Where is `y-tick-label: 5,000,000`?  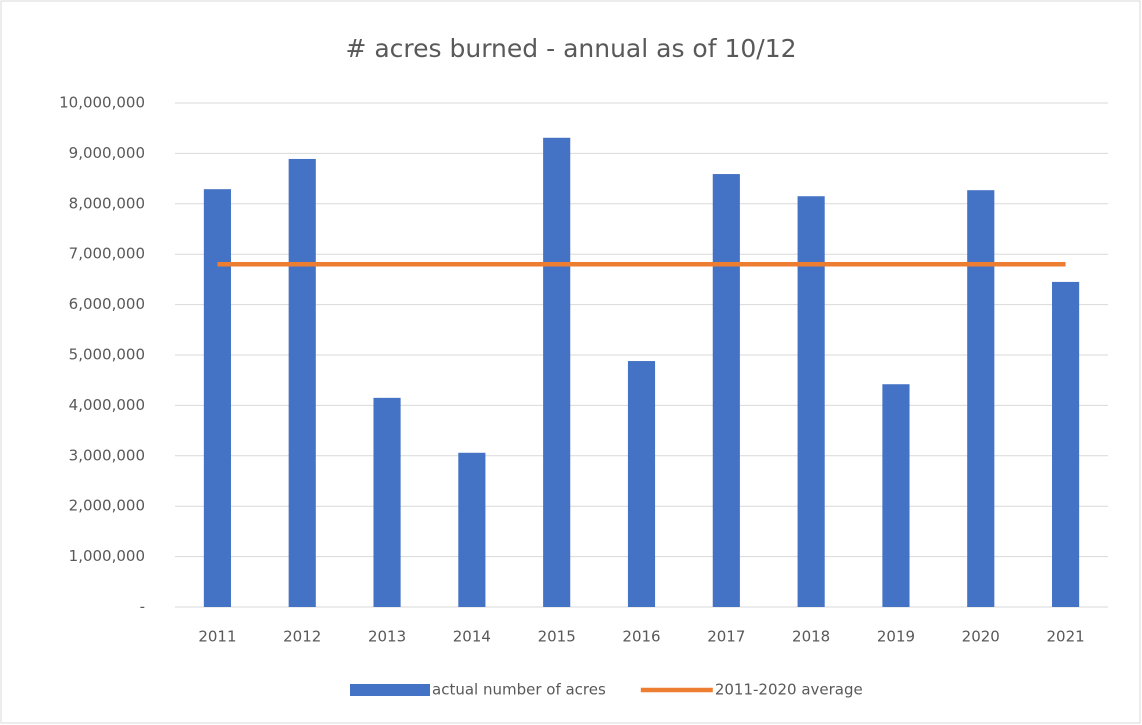 y-tick-label: 5,000,000 is located at coordinates (107, 355).